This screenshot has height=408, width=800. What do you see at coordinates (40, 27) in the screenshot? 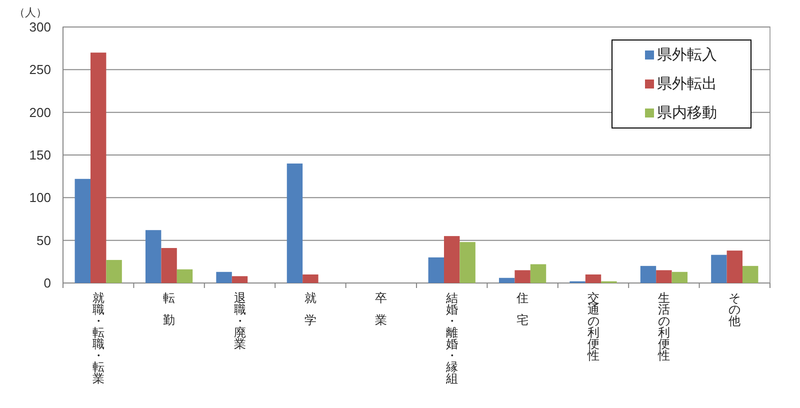
I see `y-tick-label: 300` at bounding box center [40, 27].